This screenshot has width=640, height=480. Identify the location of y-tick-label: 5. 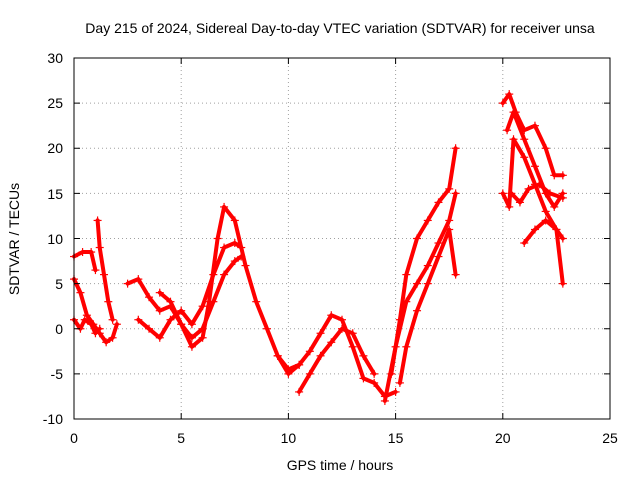
(59, 284).